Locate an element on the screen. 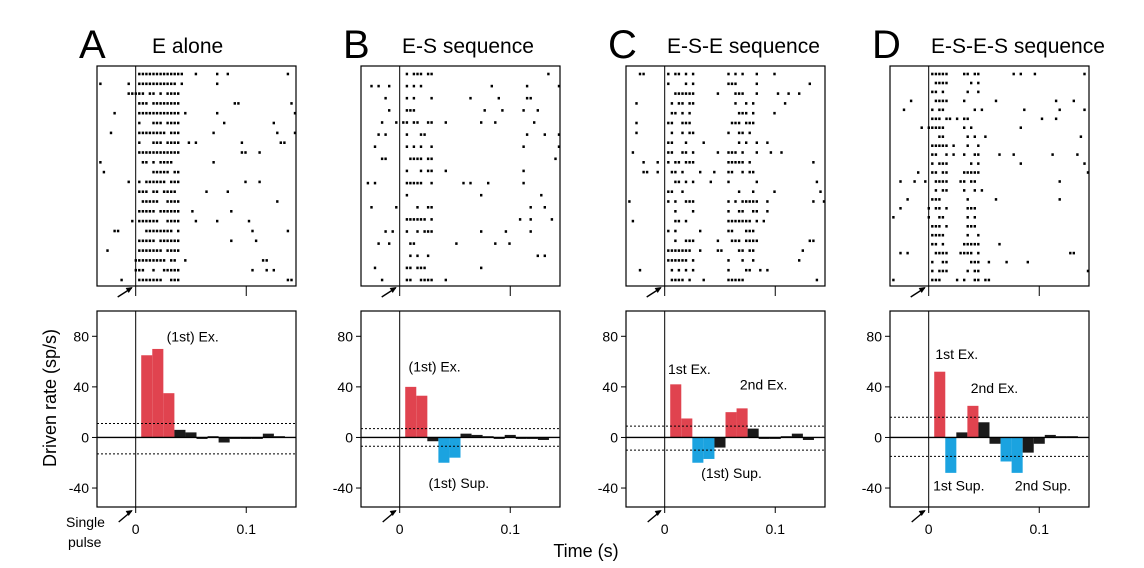  histogram-plot: -40 0 40 80 0 0.1 (1st) Ex. is located at coordinates (183, 423).